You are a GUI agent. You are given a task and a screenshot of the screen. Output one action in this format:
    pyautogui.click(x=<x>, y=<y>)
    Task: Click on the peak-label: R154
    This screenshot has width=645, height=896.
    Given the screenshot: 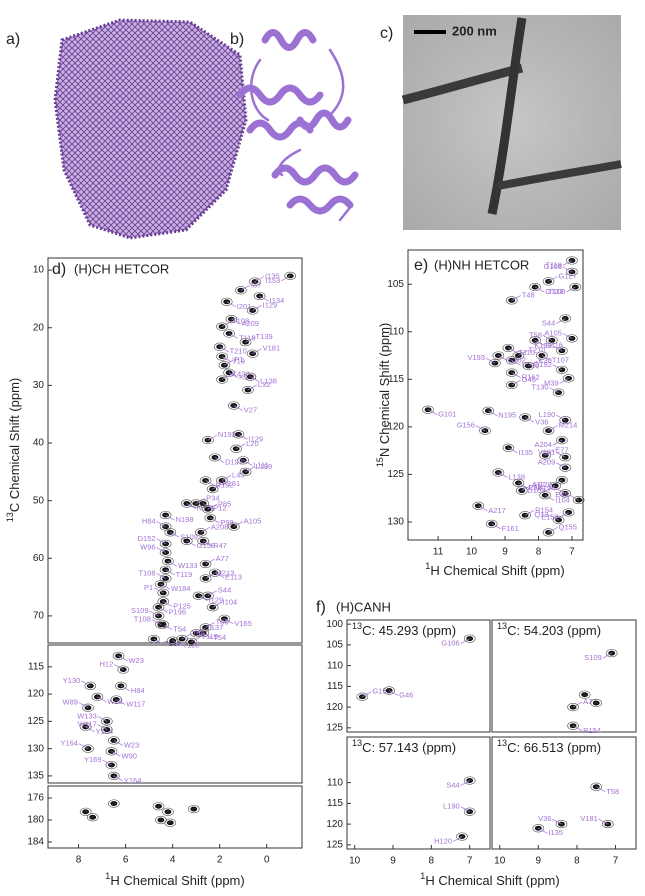 What is the action you would take?
    pyautogui.click(x=544, y=509)
    